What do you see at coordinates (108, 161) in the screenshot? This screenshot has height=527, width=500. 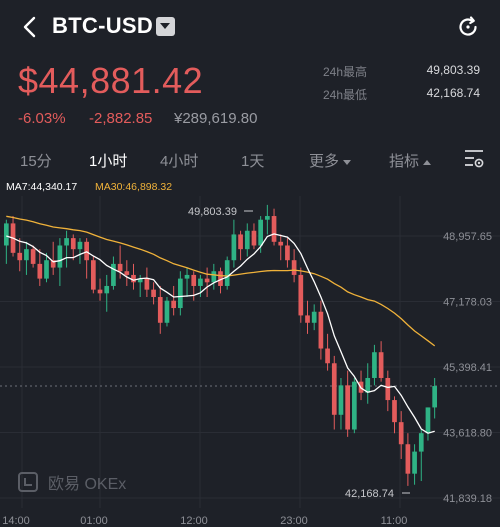 I see `tab-1hour: 1小时` at bounding box center [108, 161].